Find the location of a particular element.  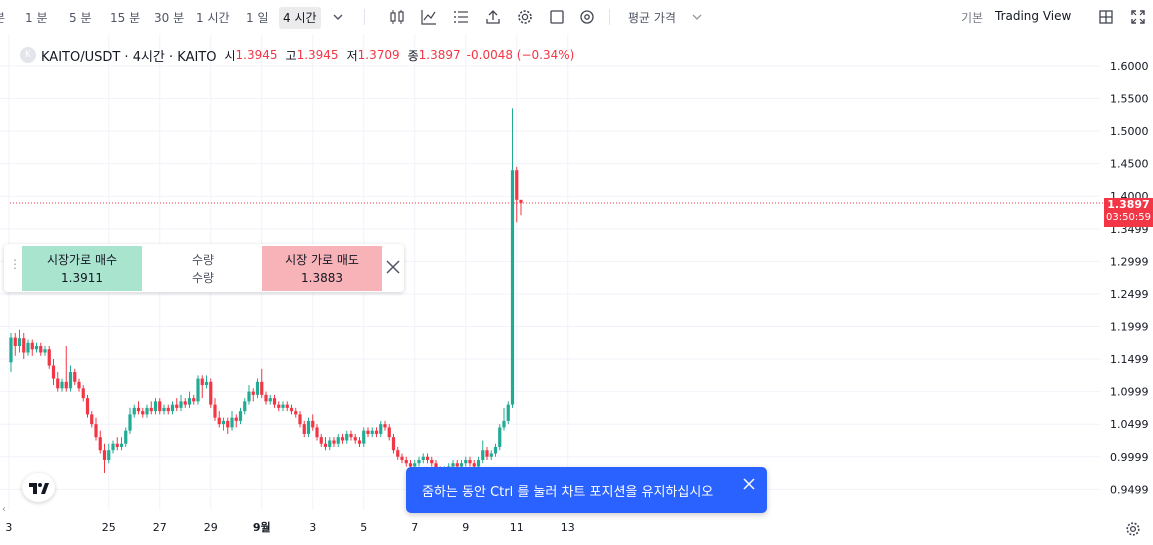

y-tick-label: 1.2499 is located at coordinates (1129, 294).